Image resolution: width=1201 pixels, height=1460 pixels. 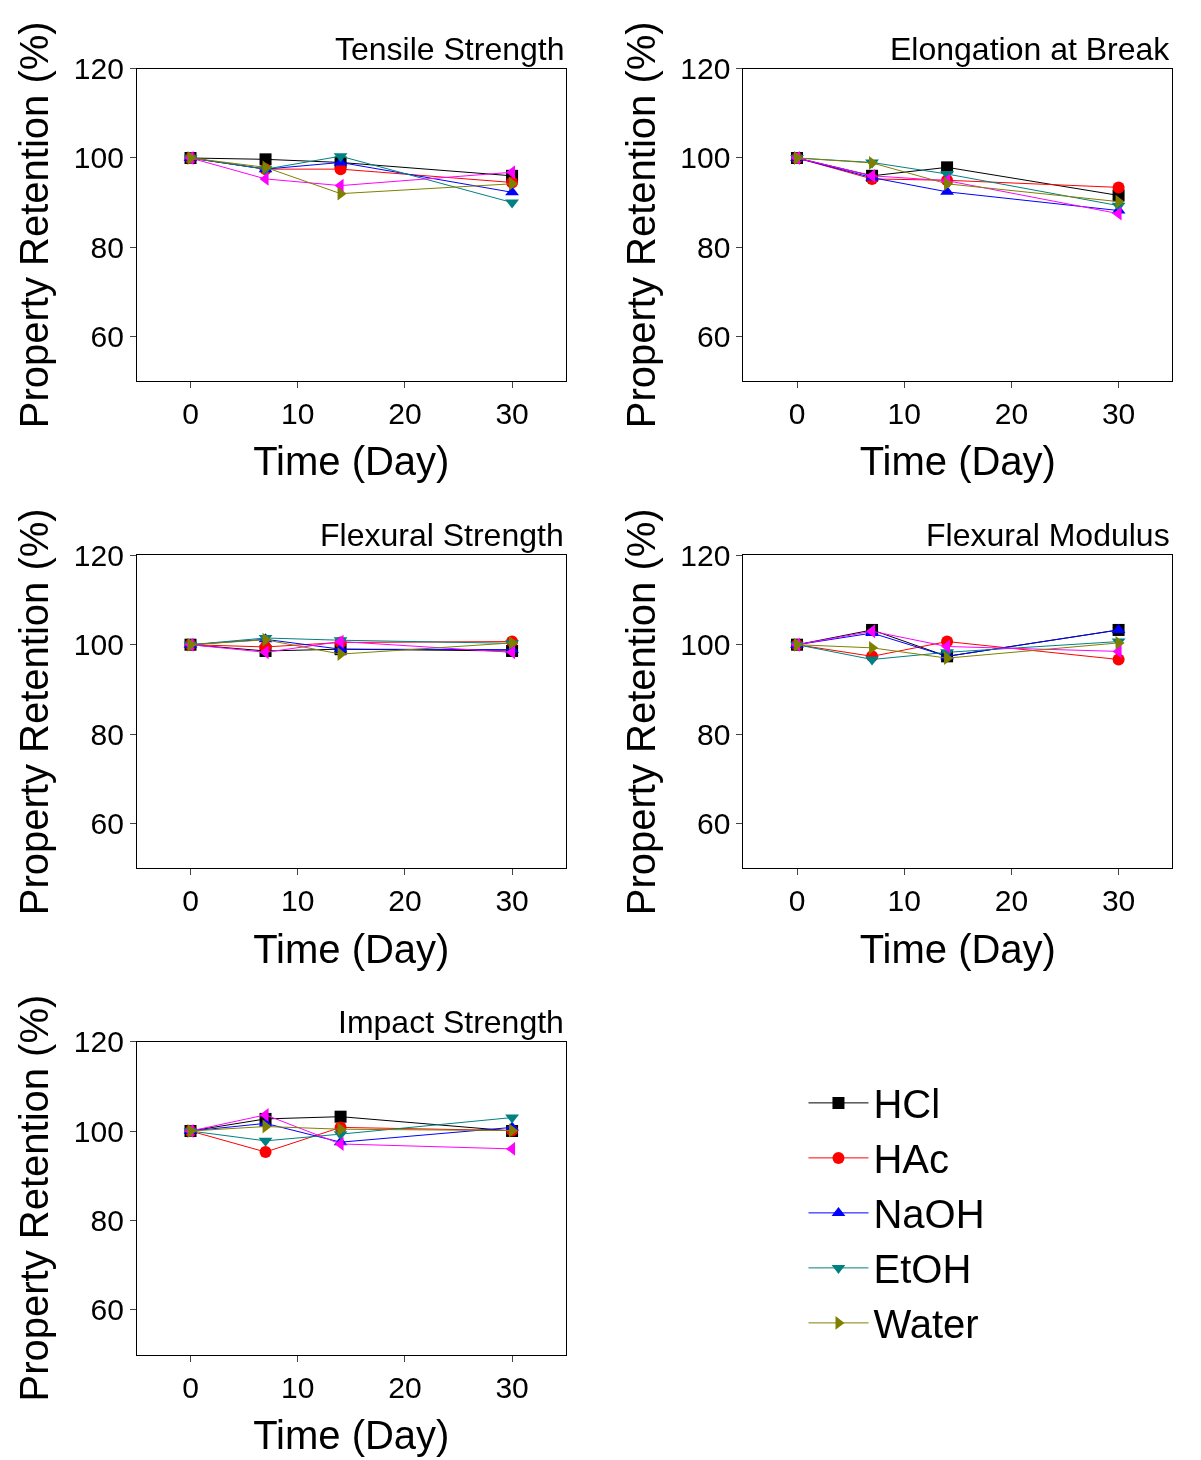 What do you see at coordinates (442, 535) in the screenshot?
I see `chart-title: Flexural Strength` at bounding box center [442, 535].